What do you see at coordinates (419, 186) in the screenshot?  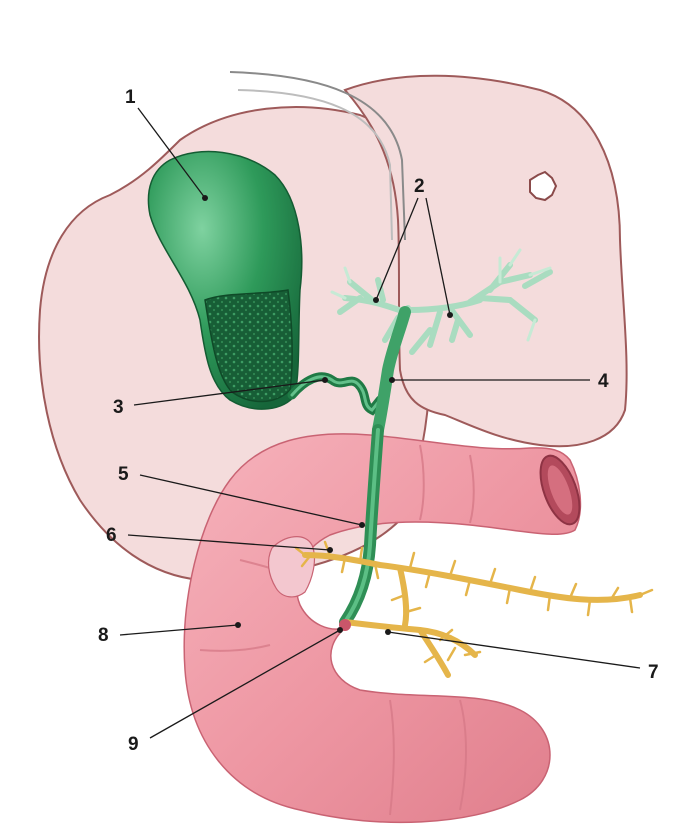 I see `label-2: 2` at bounding box center [419, 186].